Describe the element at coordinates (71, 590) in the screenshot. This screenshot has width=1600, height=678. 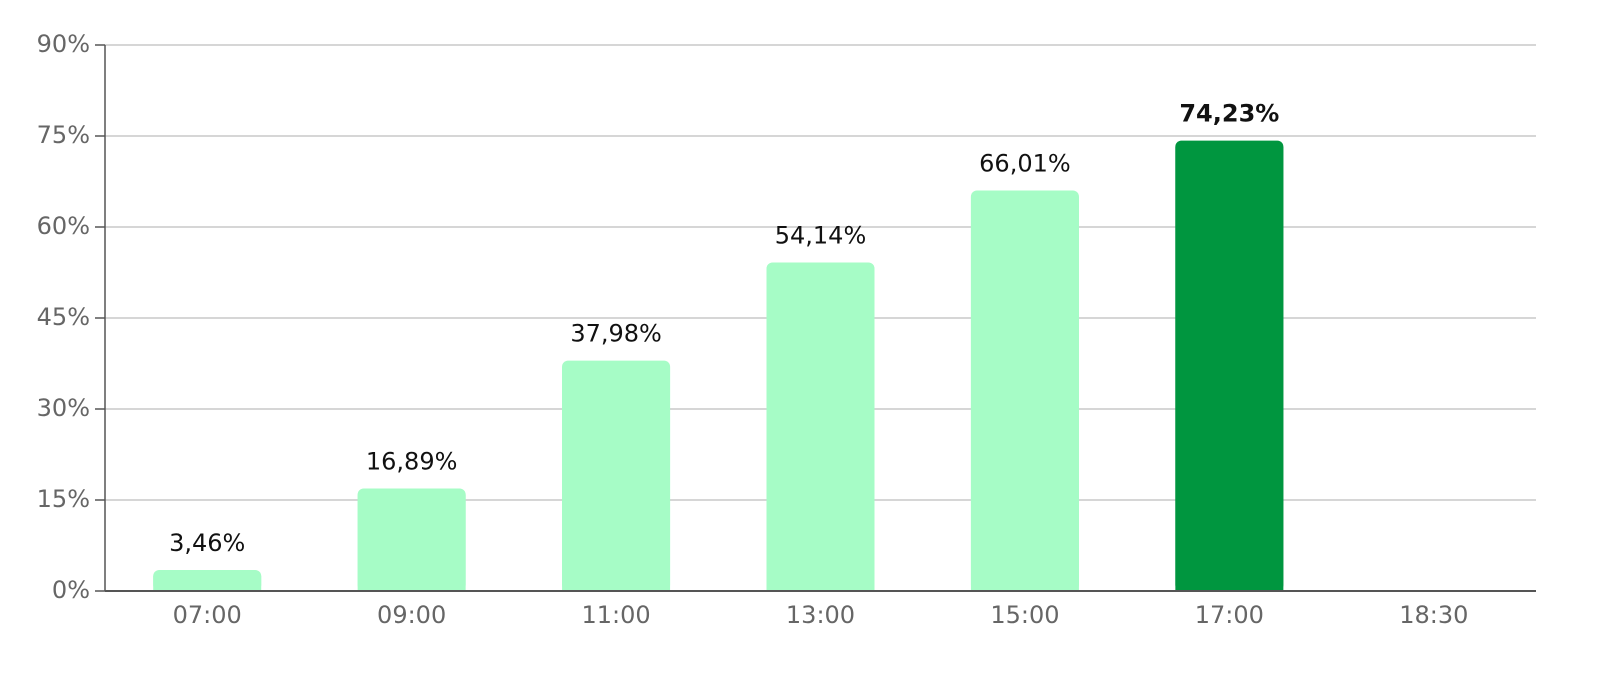
I see `y-tick-label: 0%` at that location.